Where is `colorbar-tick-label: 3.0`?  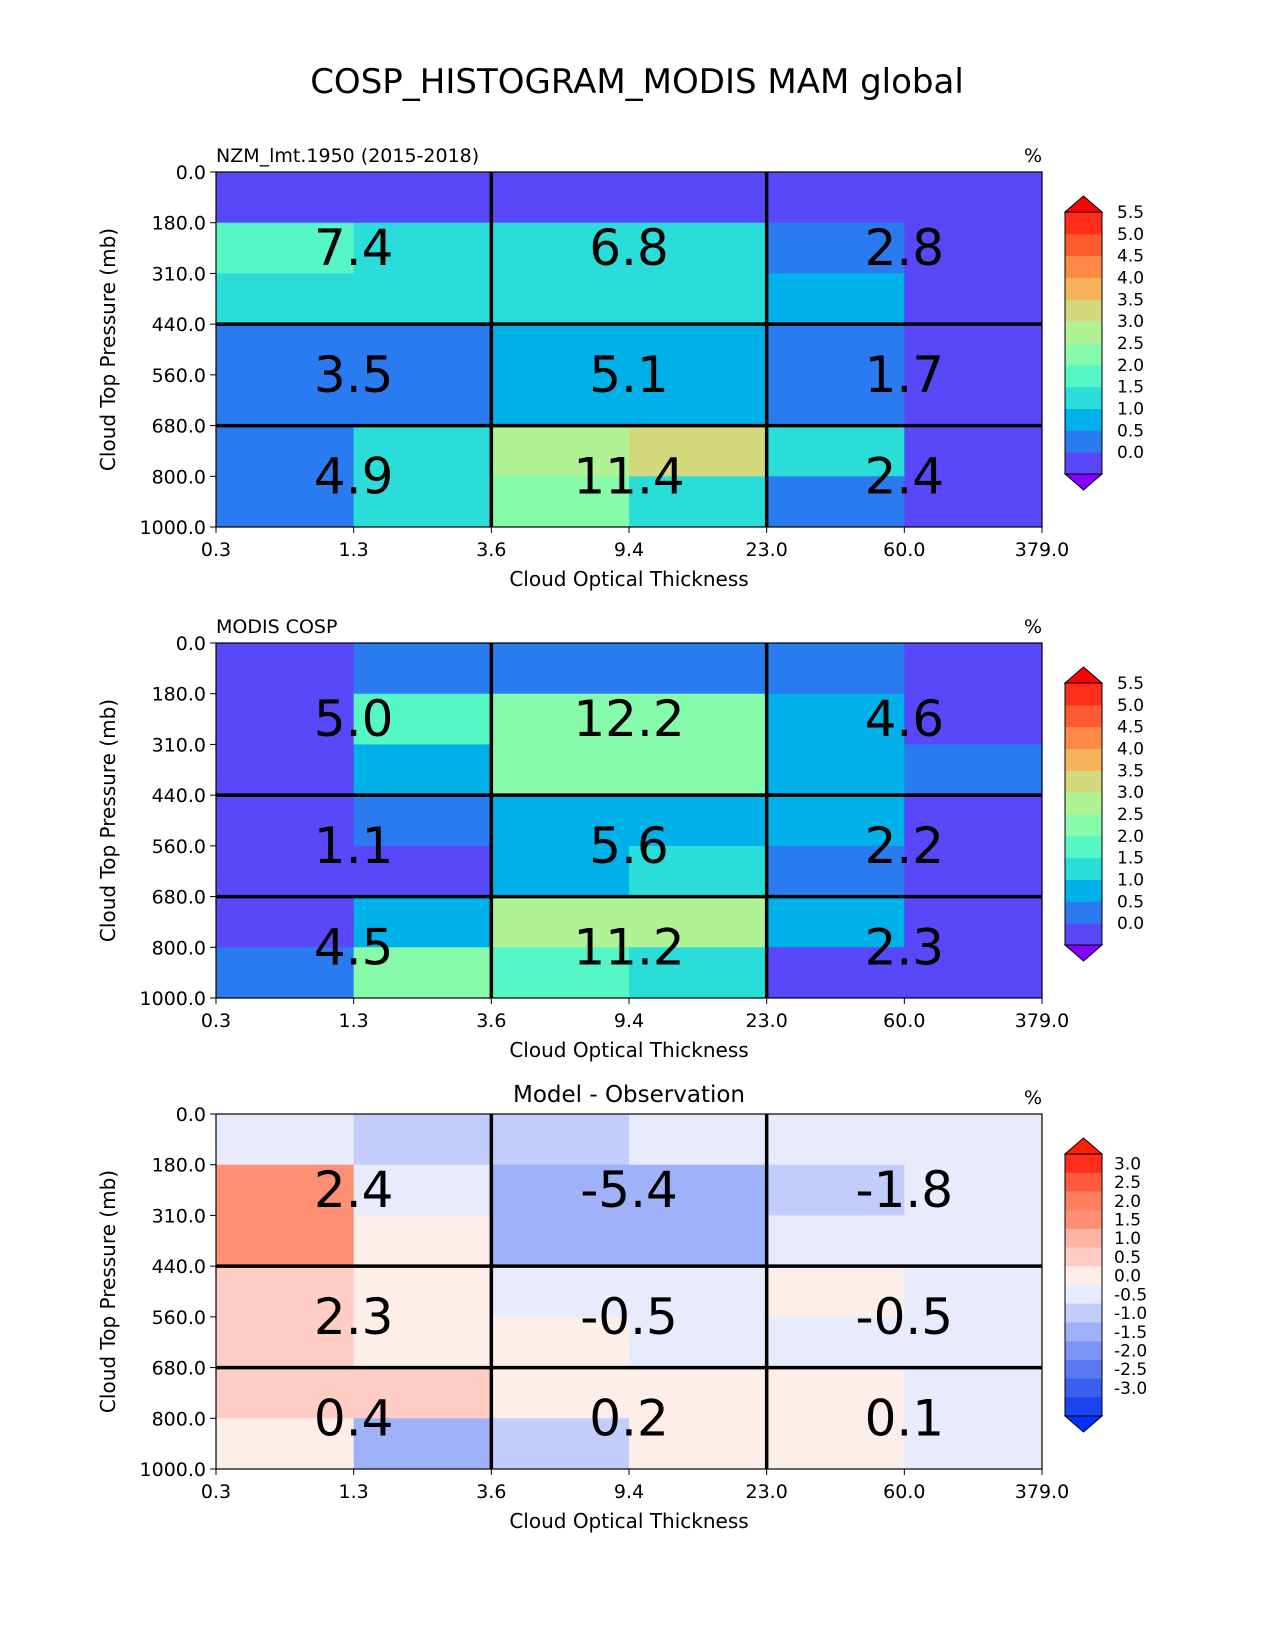 colorbar-tick-label: 3.0 is located at coordinates (1130, 322).